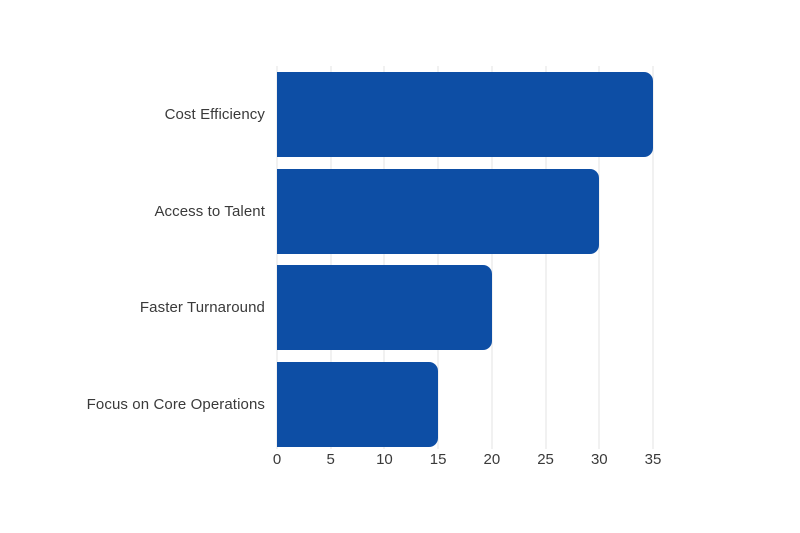  Describe the element at coordinates (438, 459) in the screenshot. I see `x-tick-label: 15` at that location.